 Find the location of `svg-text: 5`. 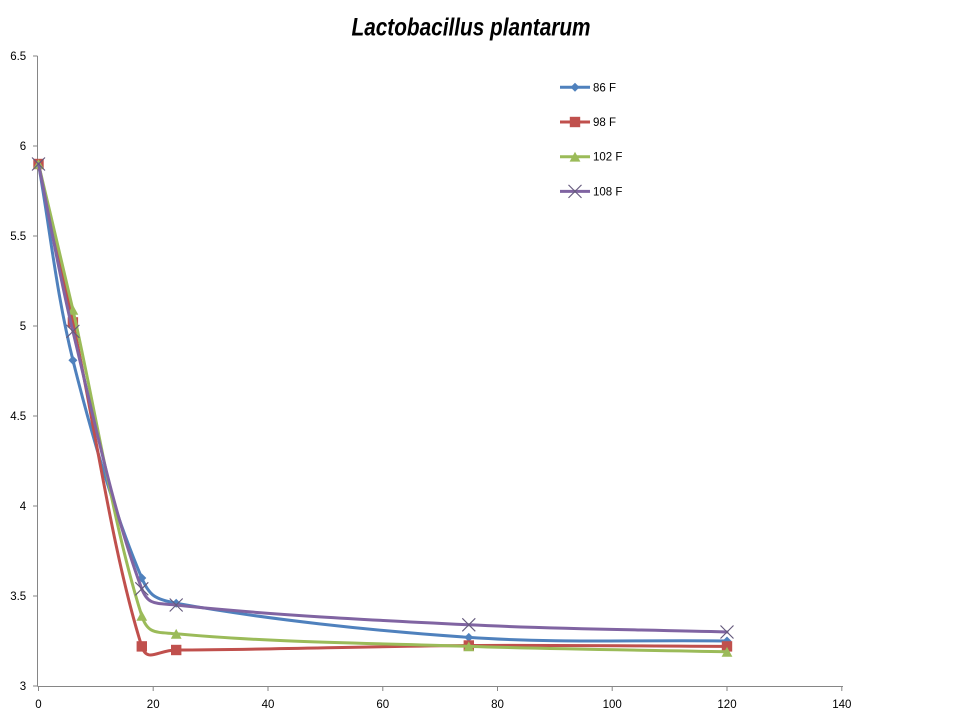

svg-text: 5 is located at coordinates (23, 327).